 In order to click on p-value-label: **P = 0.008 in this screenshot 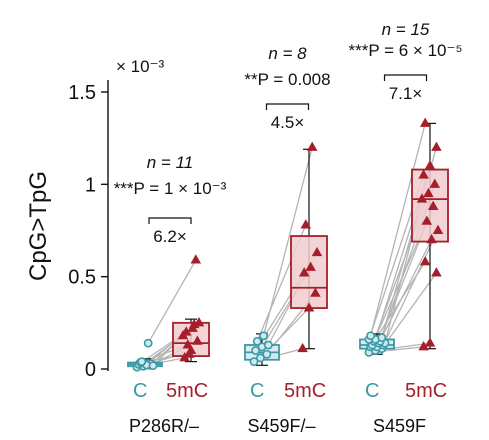, I will do `click(287, 79)`.